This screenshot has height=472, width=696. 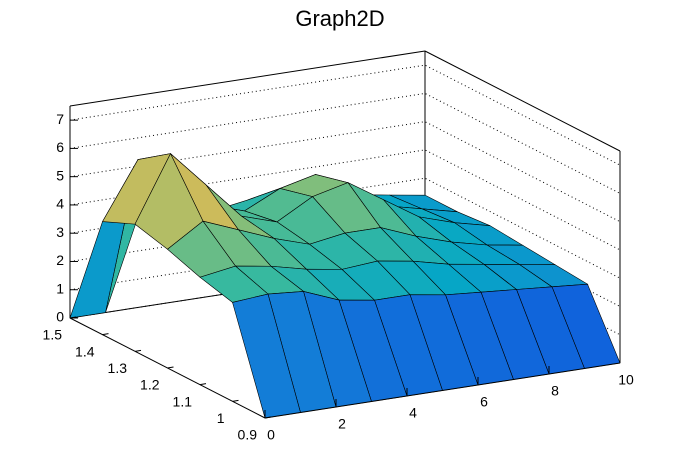 What do you see at coordinates (60, 204) in the screenshot?
I see `z-tick-label: 4` at bounding box center [60, 204].